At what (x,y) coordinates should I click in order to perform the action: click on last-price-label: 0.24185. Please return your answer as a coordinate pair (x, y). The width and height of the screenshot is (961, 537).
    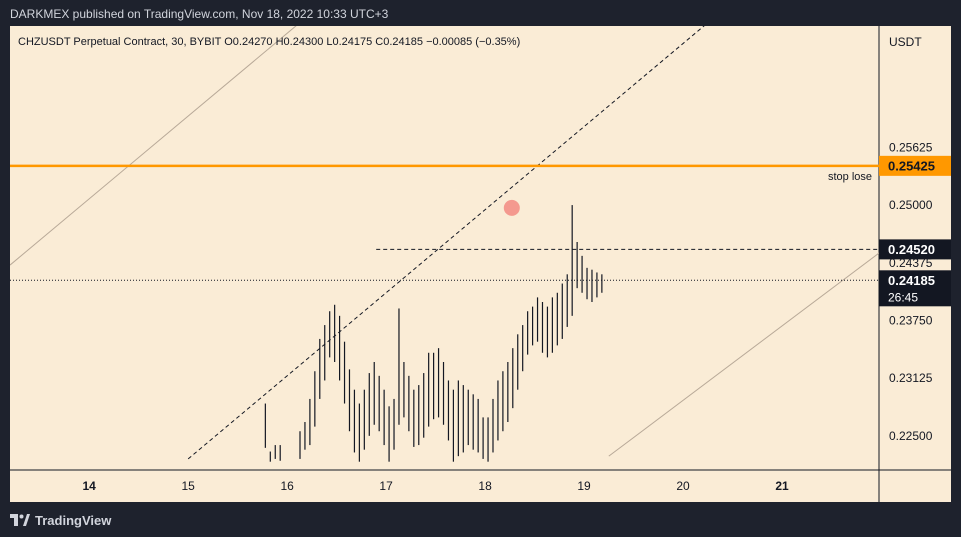
    Looking at the image, I should click on (911, 280).